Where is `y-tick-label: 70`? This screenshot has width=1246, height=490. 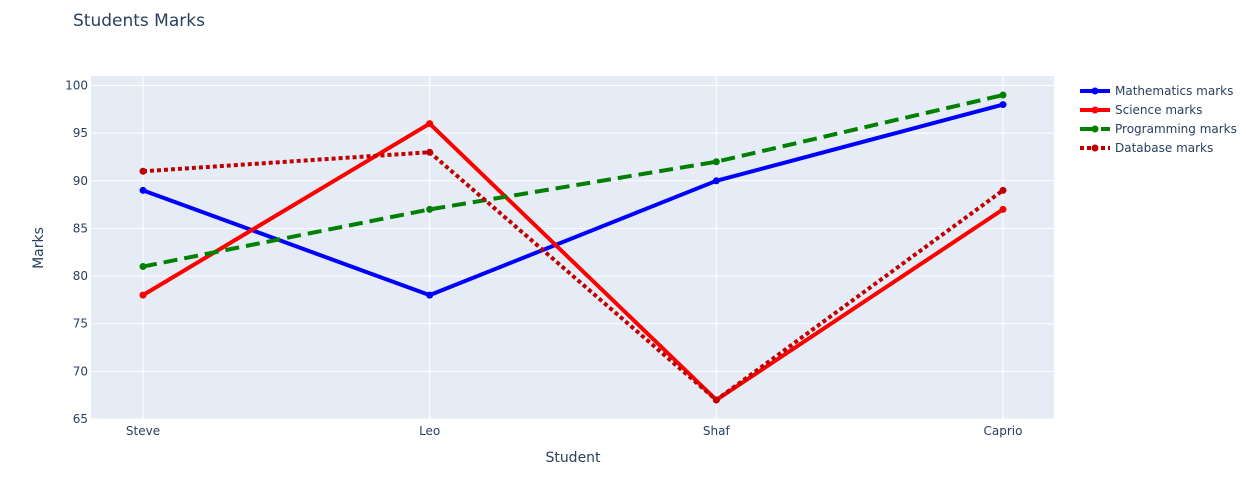 y-tick-label: 70 is located at coordinates (80, 371).